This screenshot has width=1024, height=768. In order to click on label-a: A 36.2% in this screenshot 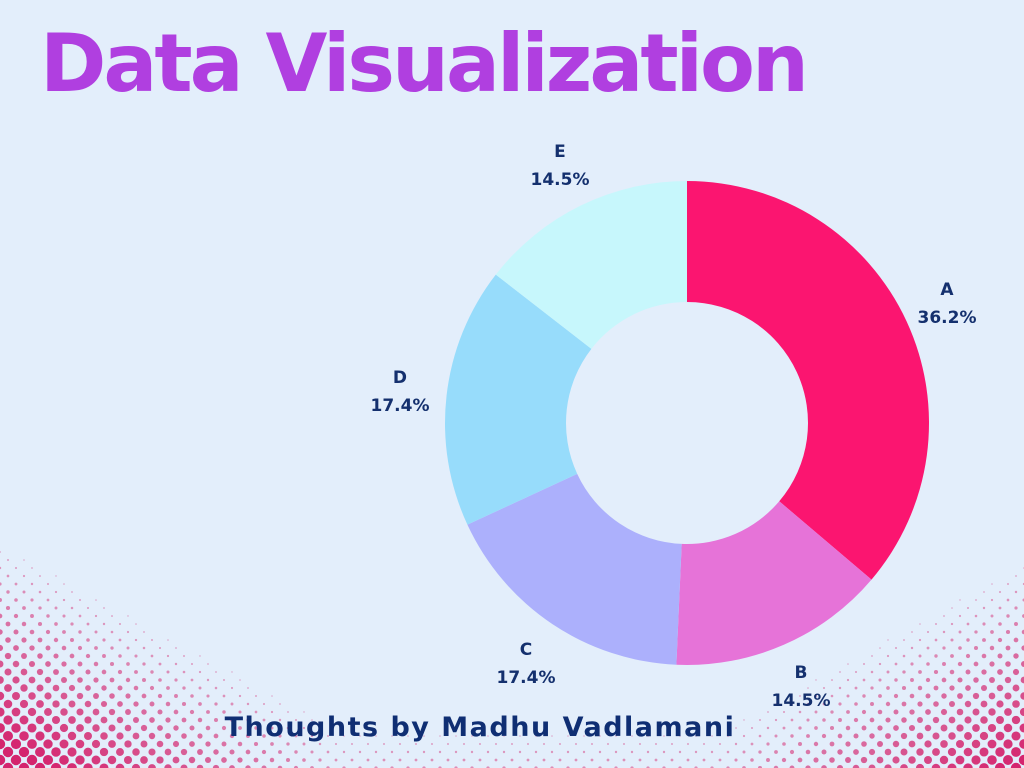, I will do `click(947, 304)`.